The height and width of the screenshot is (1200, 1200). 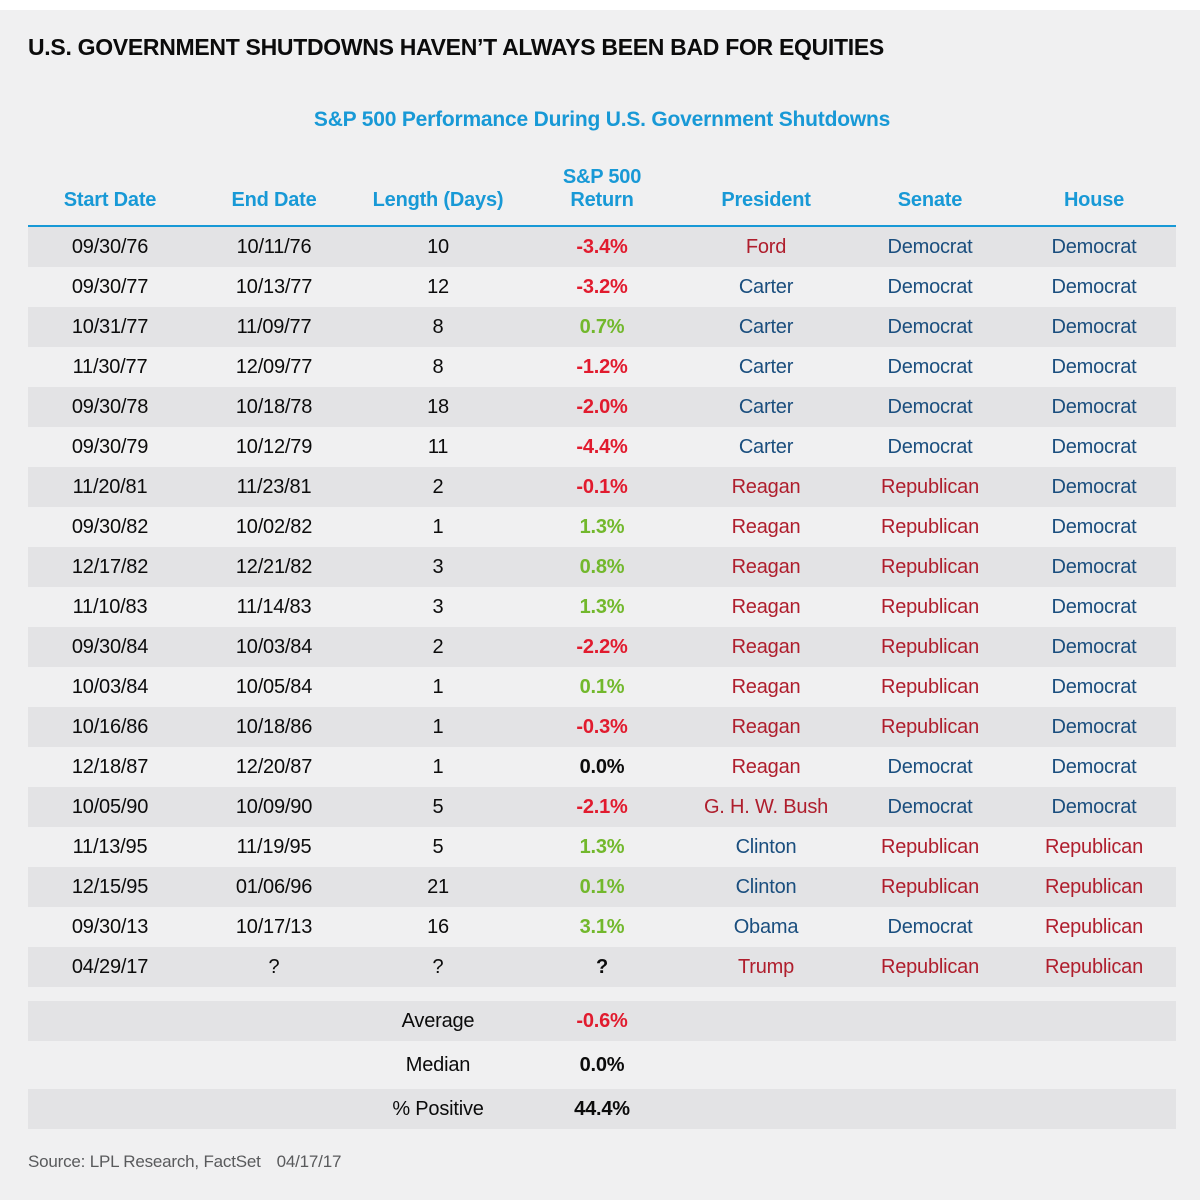 I want to click on cell-end-date: ?, so click(x=274, y=967).